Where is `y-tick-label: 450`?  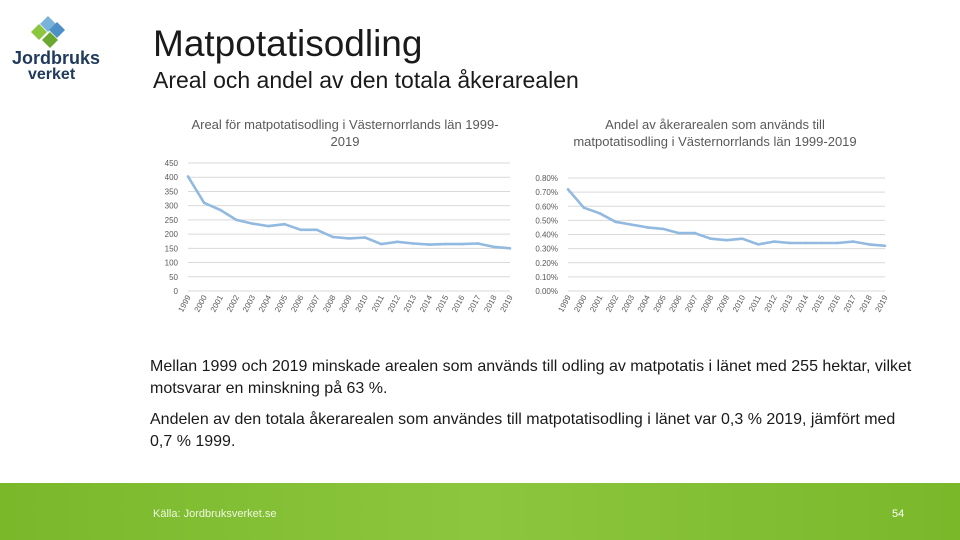 y-tick-label: 450 is located at coordinates (172, 163).